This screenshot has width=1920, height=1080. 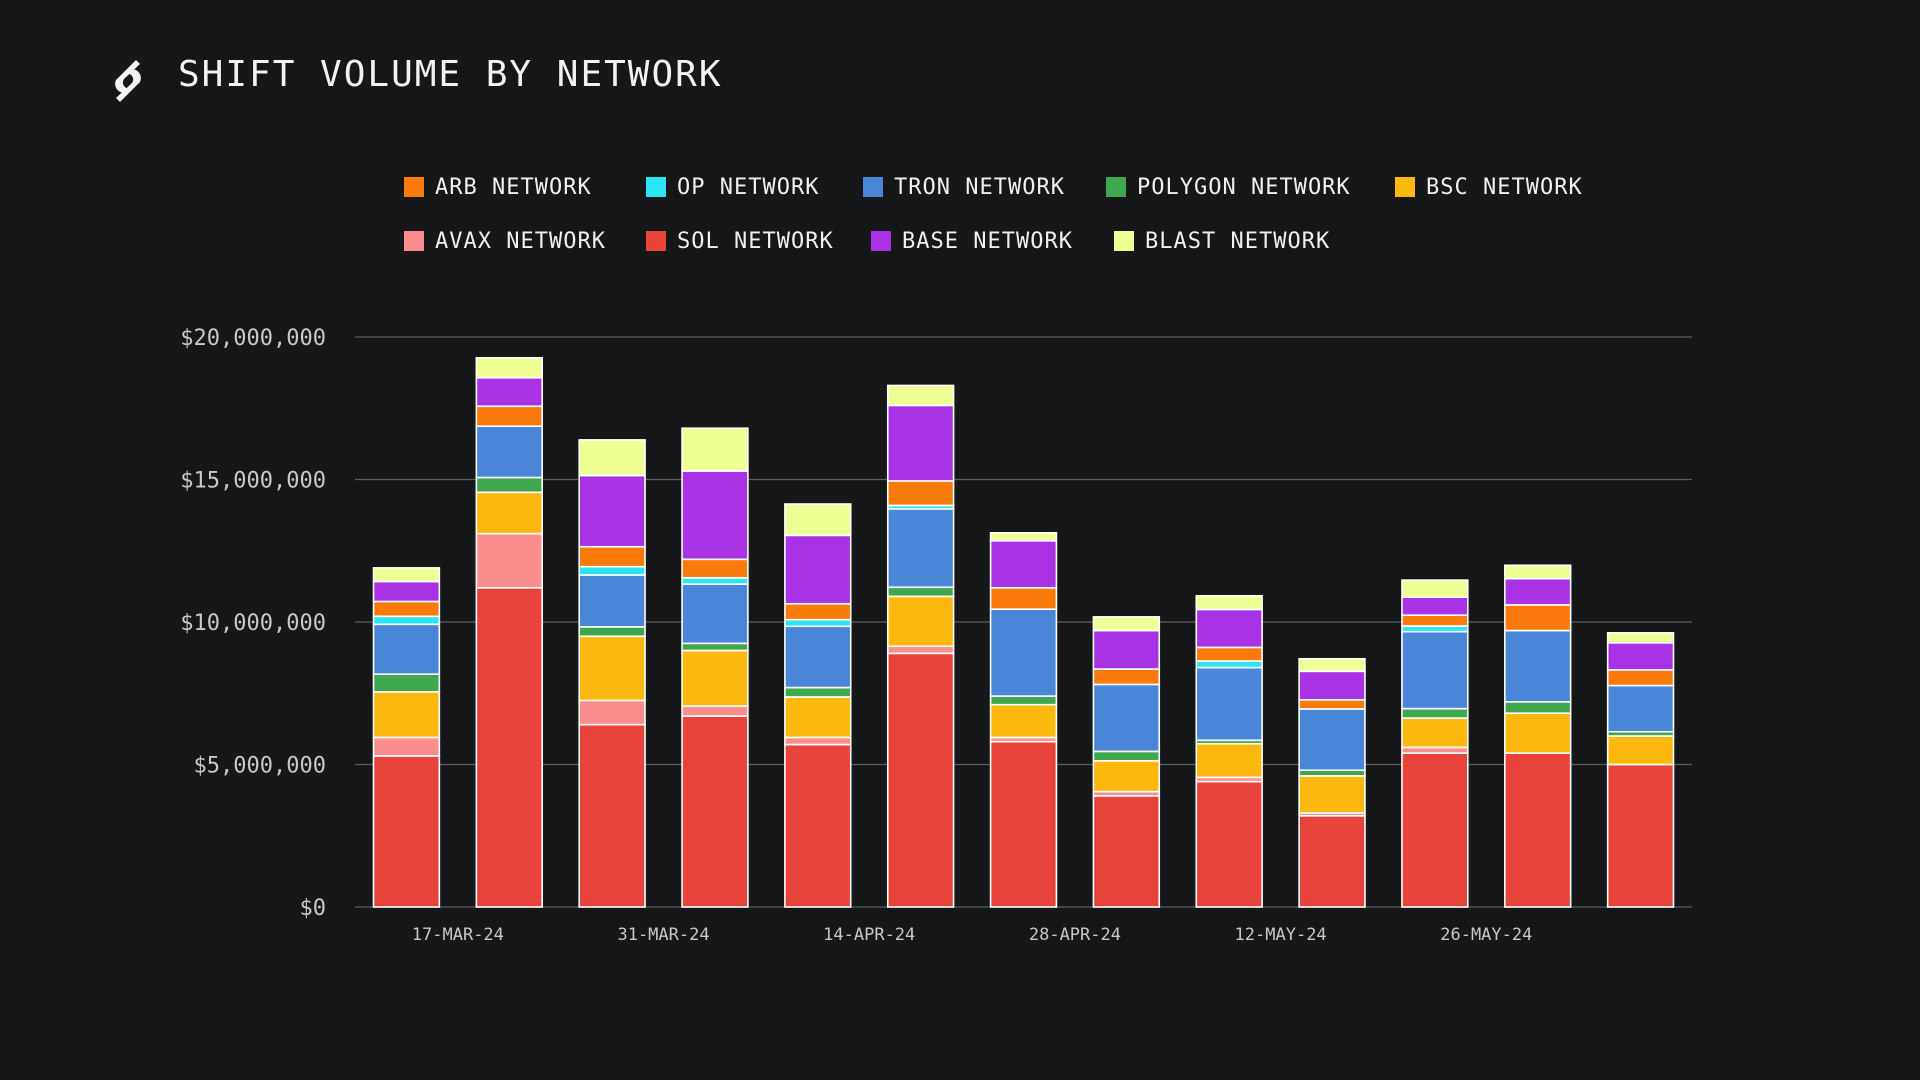 I want to click on legend-item-op: OP NETWORK, so click(x=754, y=187).